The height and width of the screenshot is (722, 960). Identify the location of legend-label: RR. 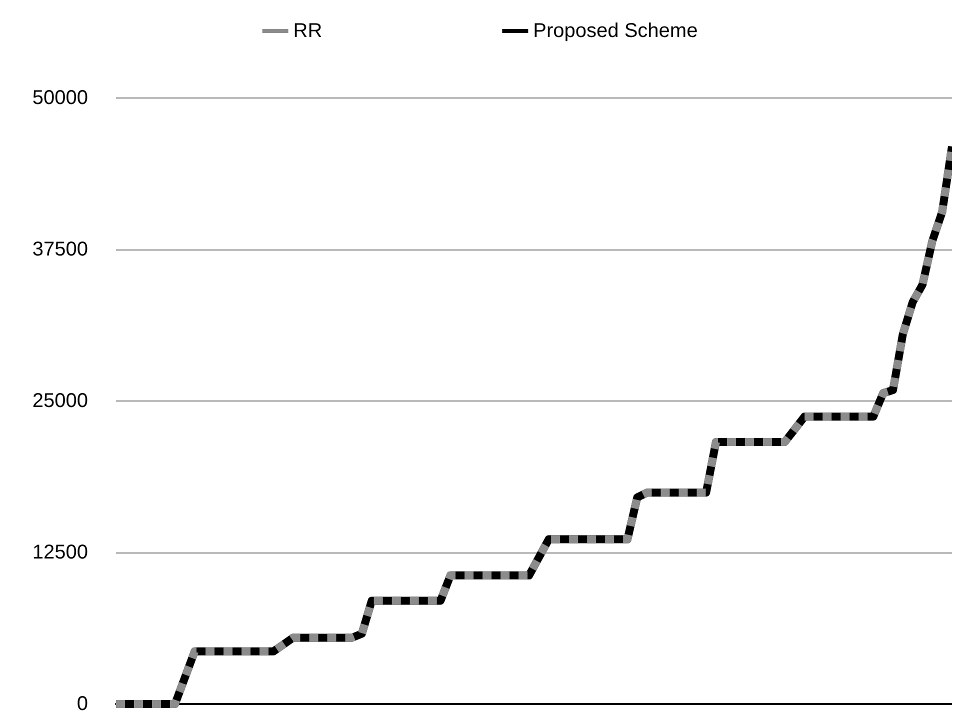
(307, 31).